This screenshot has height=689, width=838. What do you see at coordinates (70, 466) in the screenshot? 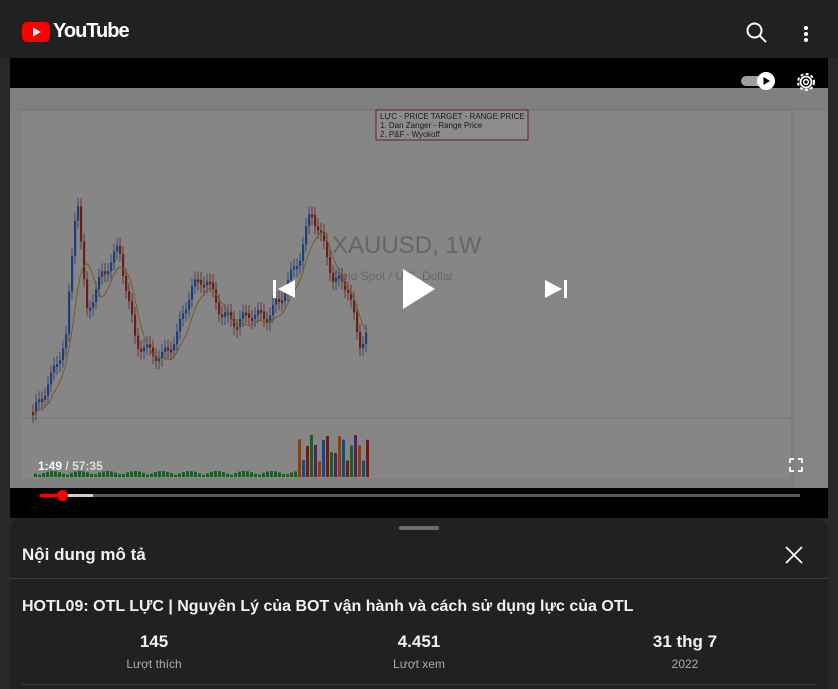
I see `time-display: 1:49 / 57:35` at bounding box center [70, 466].